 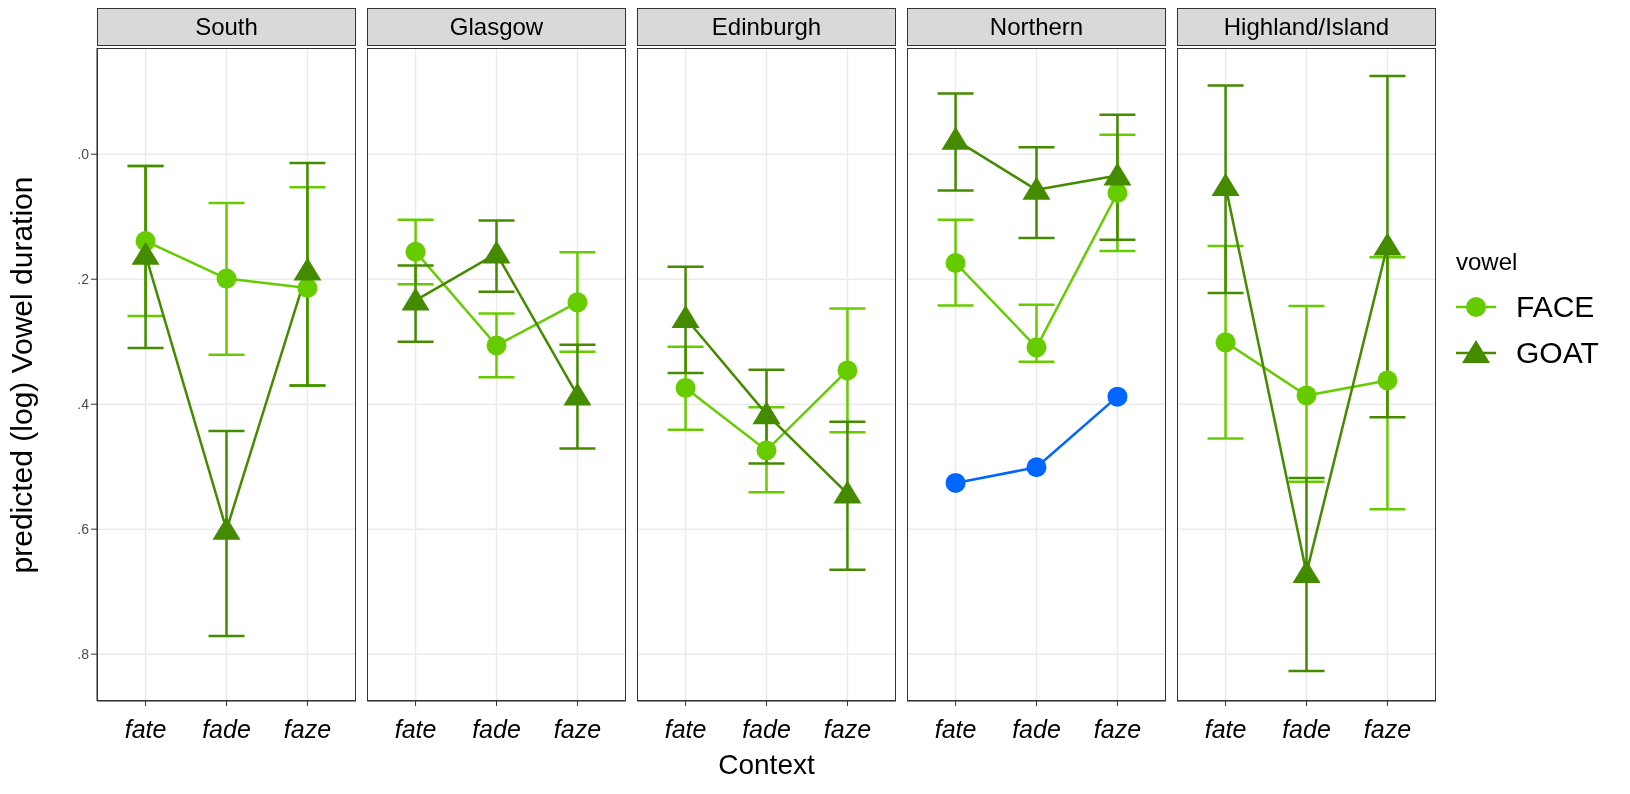 I want to click on legend-label: GOAT, so click(x=1557, y=353).